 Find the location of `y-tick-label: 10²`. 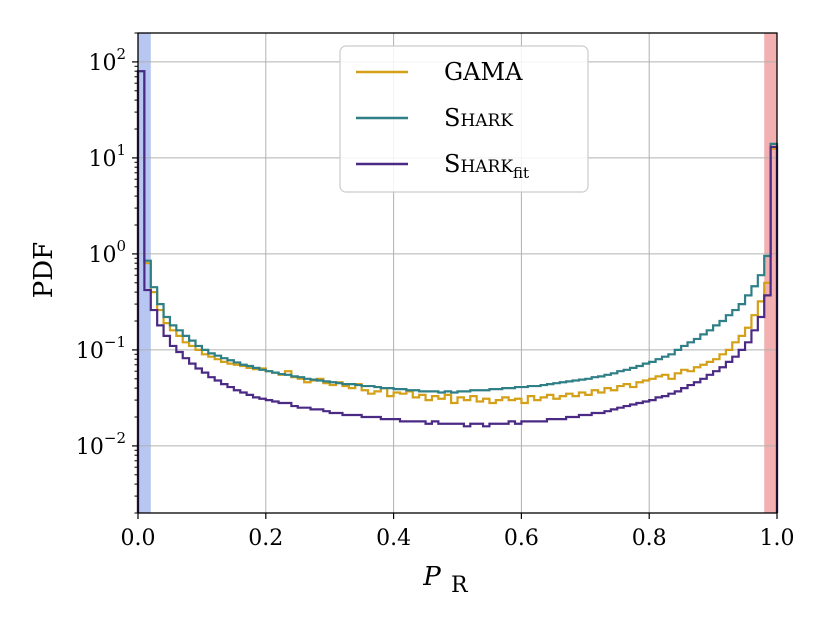

y-tick-label: 10² is located at coordinates (107, 60).